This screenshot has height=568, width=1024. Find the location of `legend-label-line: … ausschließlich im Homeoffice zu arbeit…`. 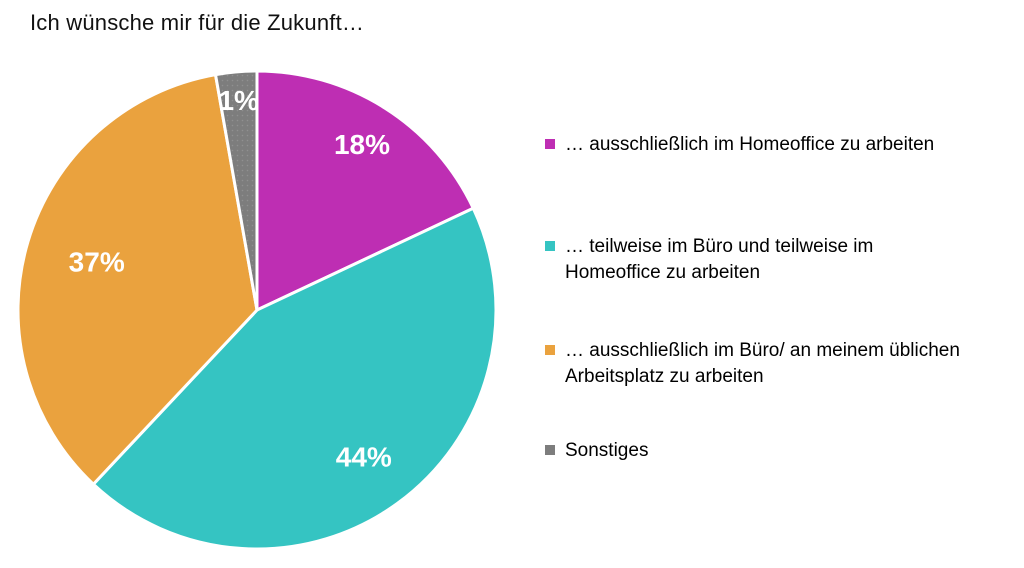

legend-label-line: … ausschließlich im Homeoffice zu arbeit… is located at coordinates (750, 144).